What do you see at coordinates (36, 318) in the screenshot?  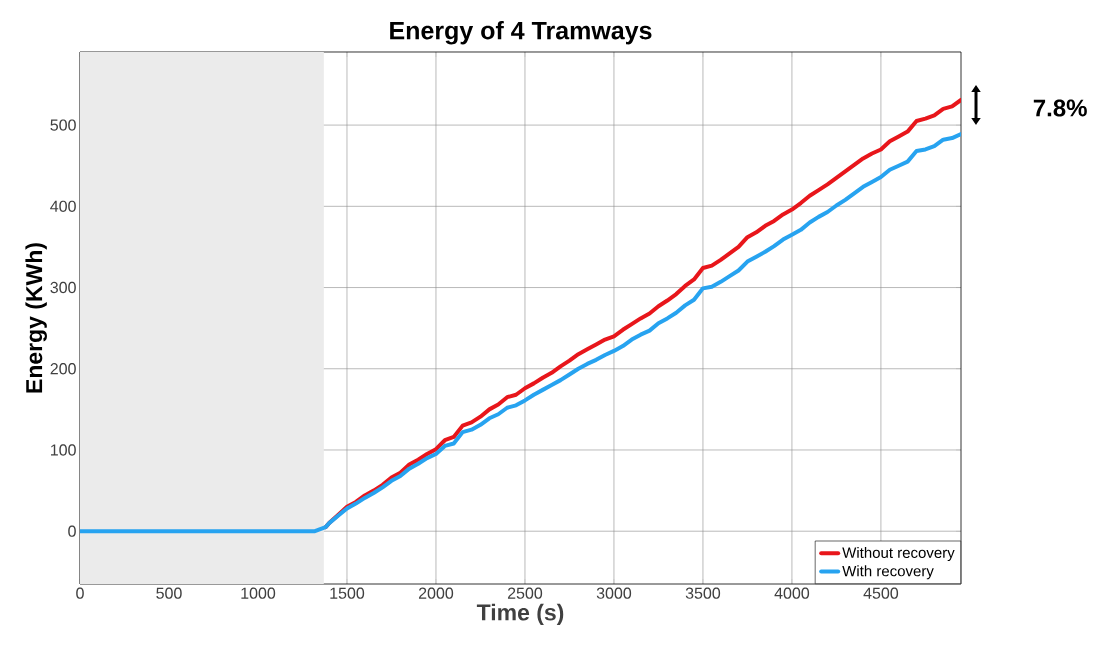 I see `y-axis-title: Energy (KWh)` at bounding box center [36, 318].